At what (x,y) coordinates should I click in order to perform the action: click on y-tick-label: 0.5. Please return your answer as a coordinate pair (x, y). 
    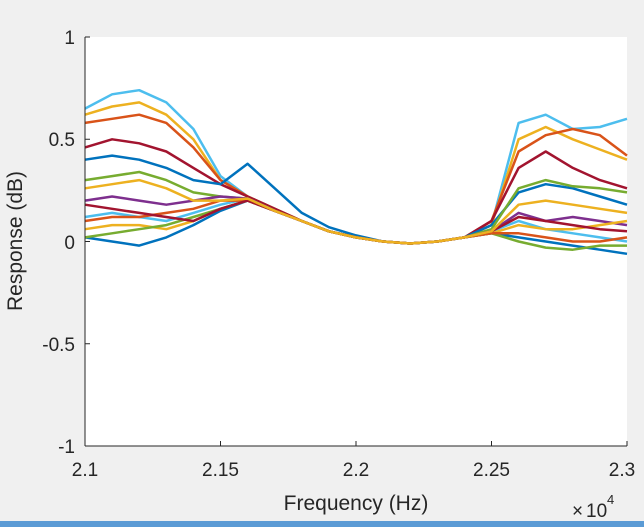
    Looking at the image, I should click on (62, 140).